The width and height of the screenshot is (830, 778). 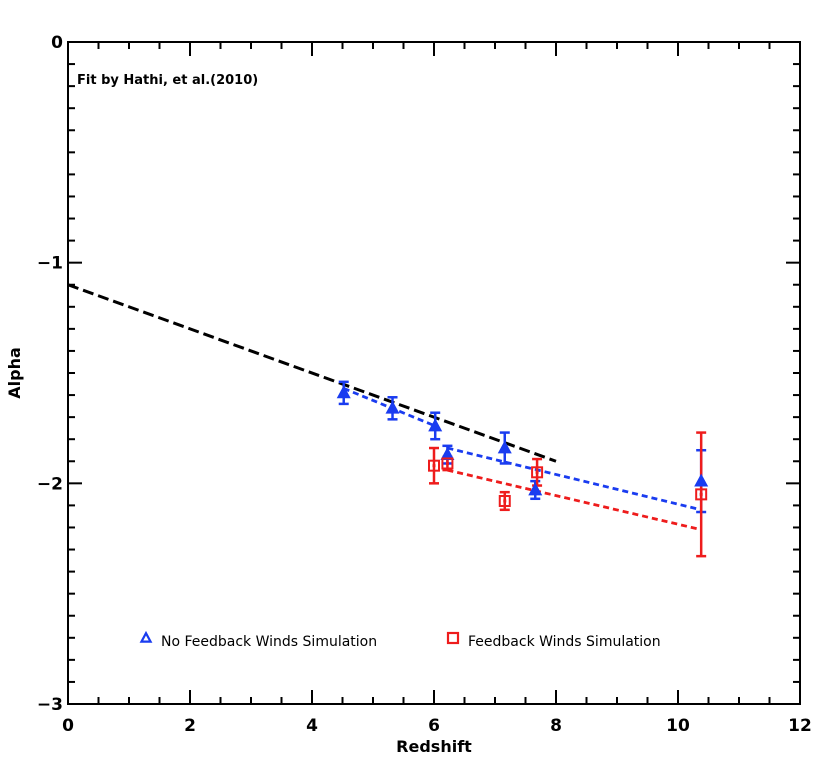 What do you see at coordinates (68, 726) in the screenshot?
I see `x-tick-label: 0` at bounding box center [68, 726].